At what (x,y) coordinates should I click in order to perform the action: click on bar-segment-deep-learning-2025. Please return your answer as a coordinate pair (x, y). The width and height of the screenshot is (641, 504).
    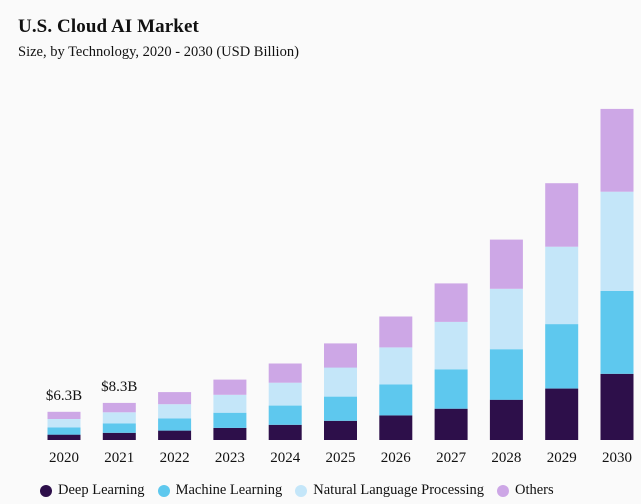
    Looking at the image, I should click on (340, 430).